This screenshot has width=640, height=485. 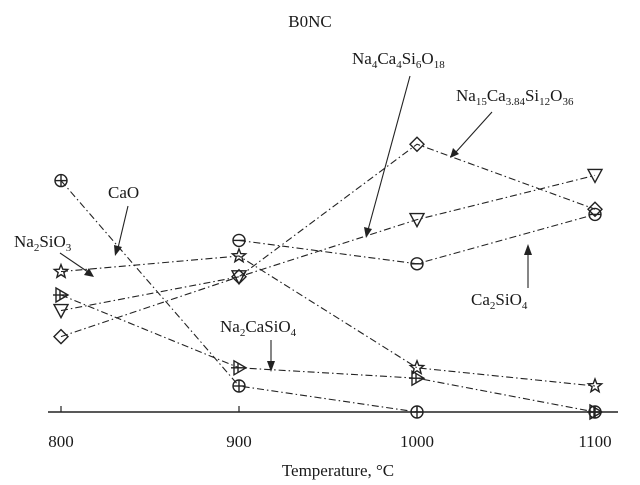 I want to click on x-tick-label: 800, so click(x=61, y=441).